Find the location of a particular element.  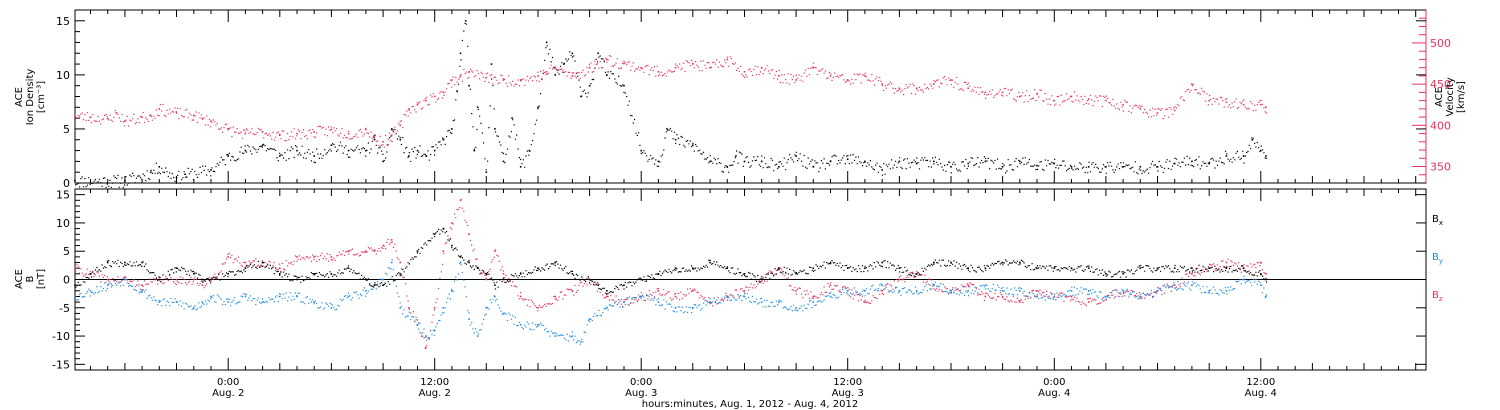

velocity-tick-label: 400 is located at coordinates (1440, 125).